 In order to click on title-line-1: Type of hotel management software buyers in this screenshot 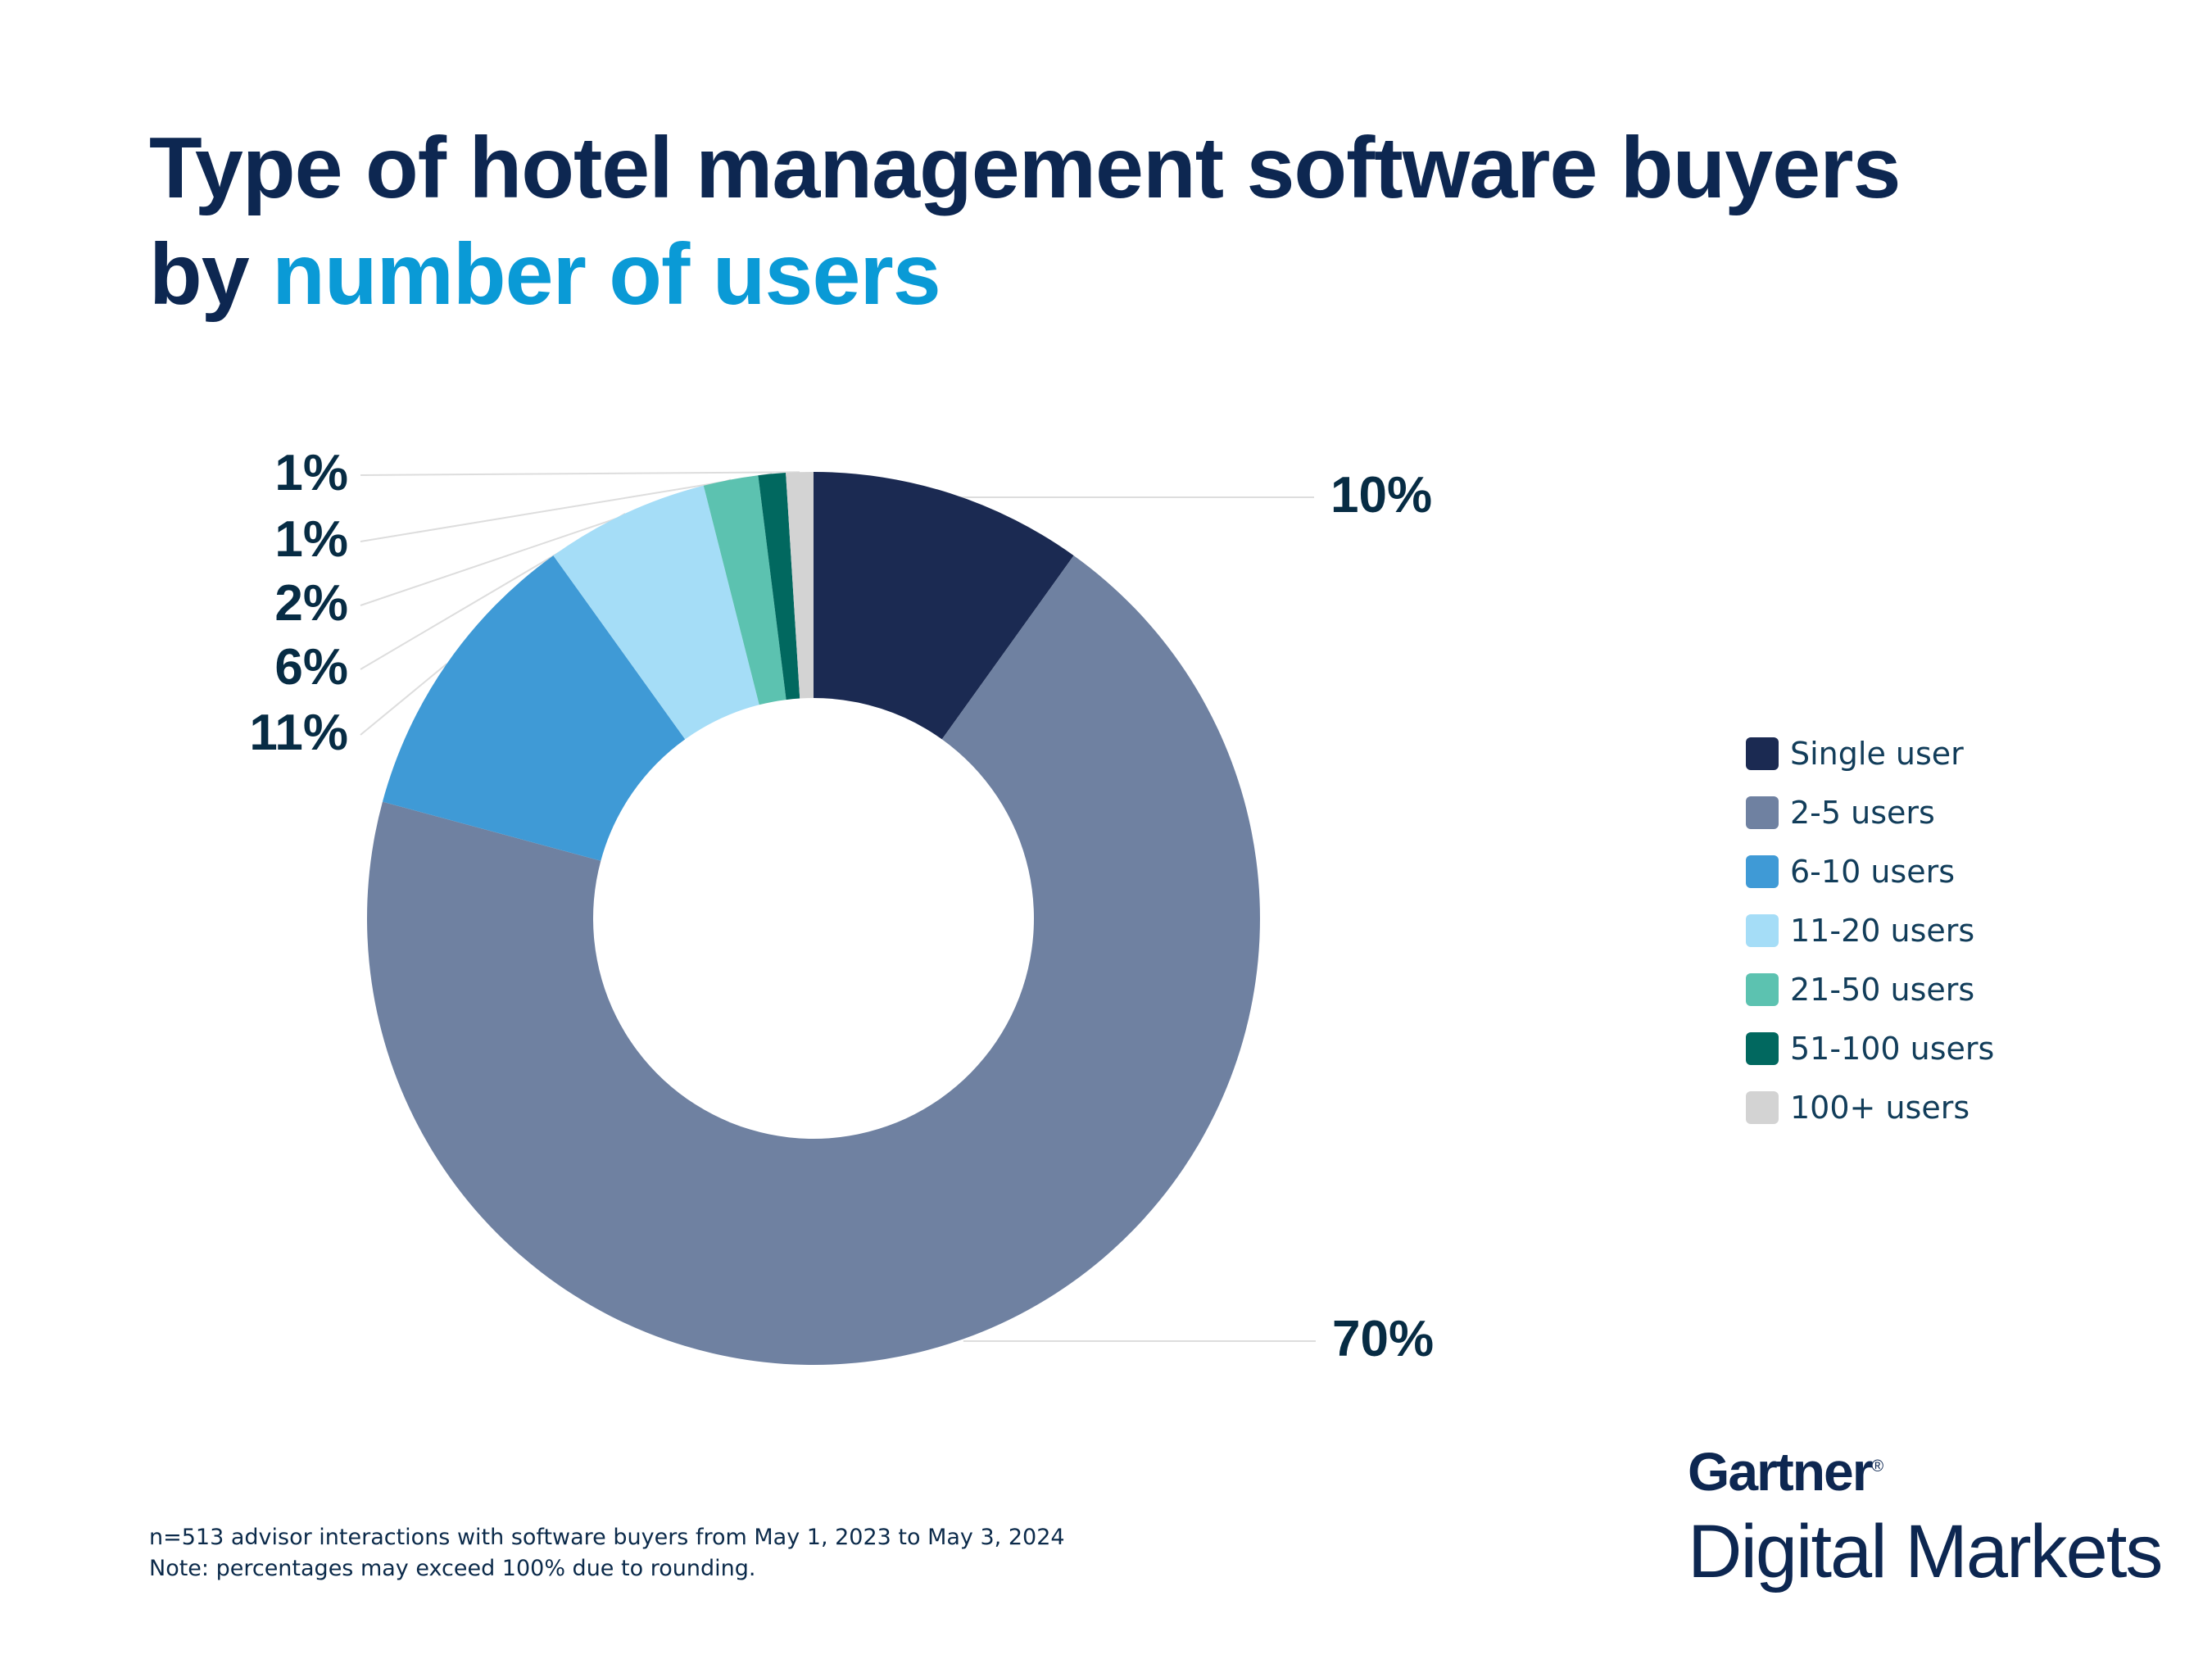, I will do `click(1025, 168)`.